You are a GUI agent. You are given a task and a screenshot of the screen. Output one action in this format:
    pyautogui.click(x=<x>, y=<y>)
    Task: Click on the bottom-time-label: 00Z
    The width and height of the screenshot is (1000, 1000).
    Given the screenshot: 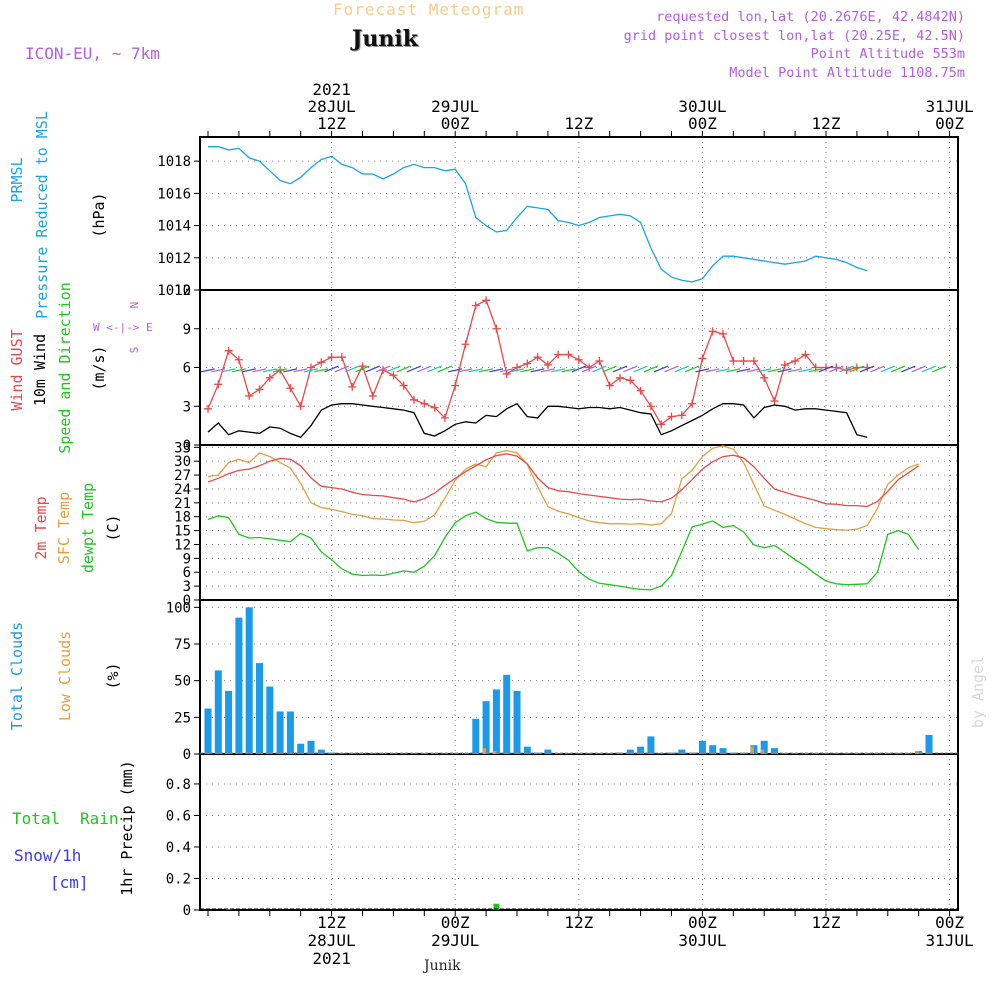 What is the action you would take?
    pyautogui.click(x=455, y=922)
    